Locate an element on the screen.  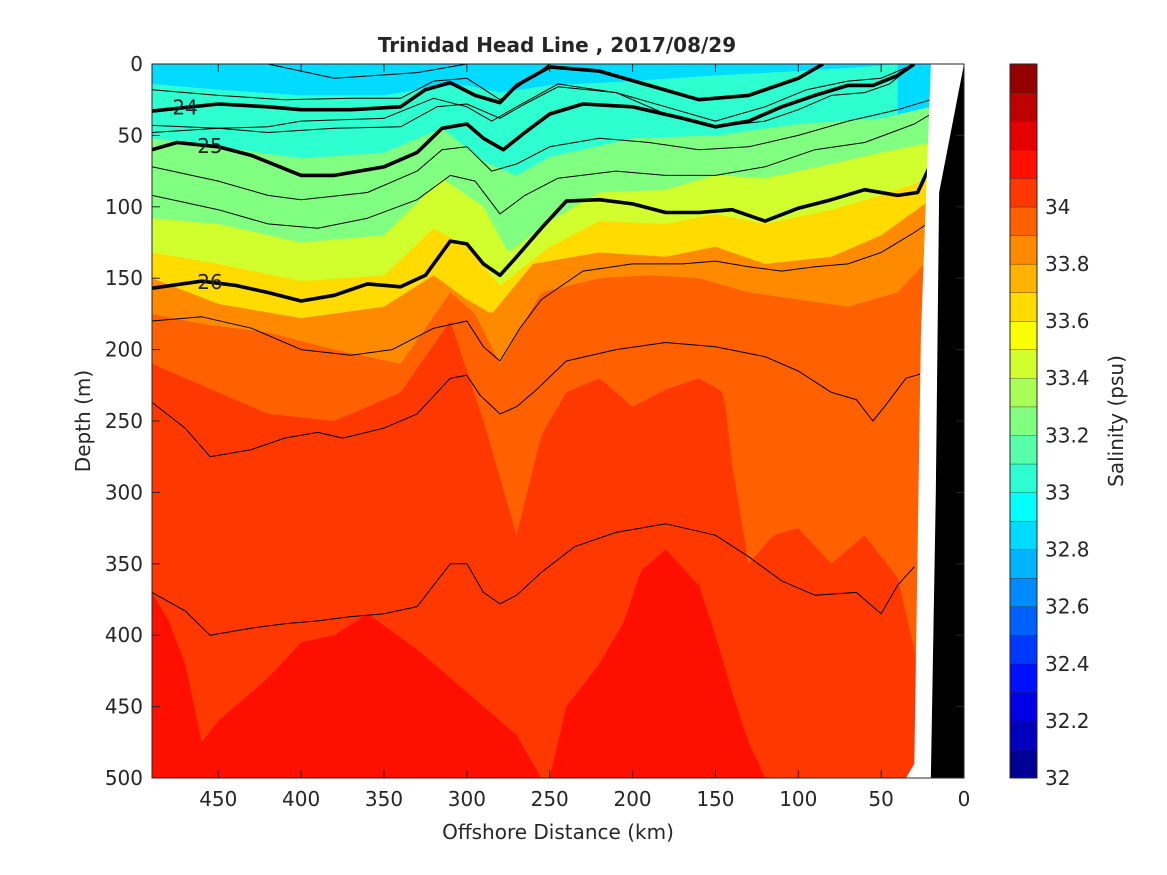
x-tick-label: 200 is located at coordinates (632, 799).